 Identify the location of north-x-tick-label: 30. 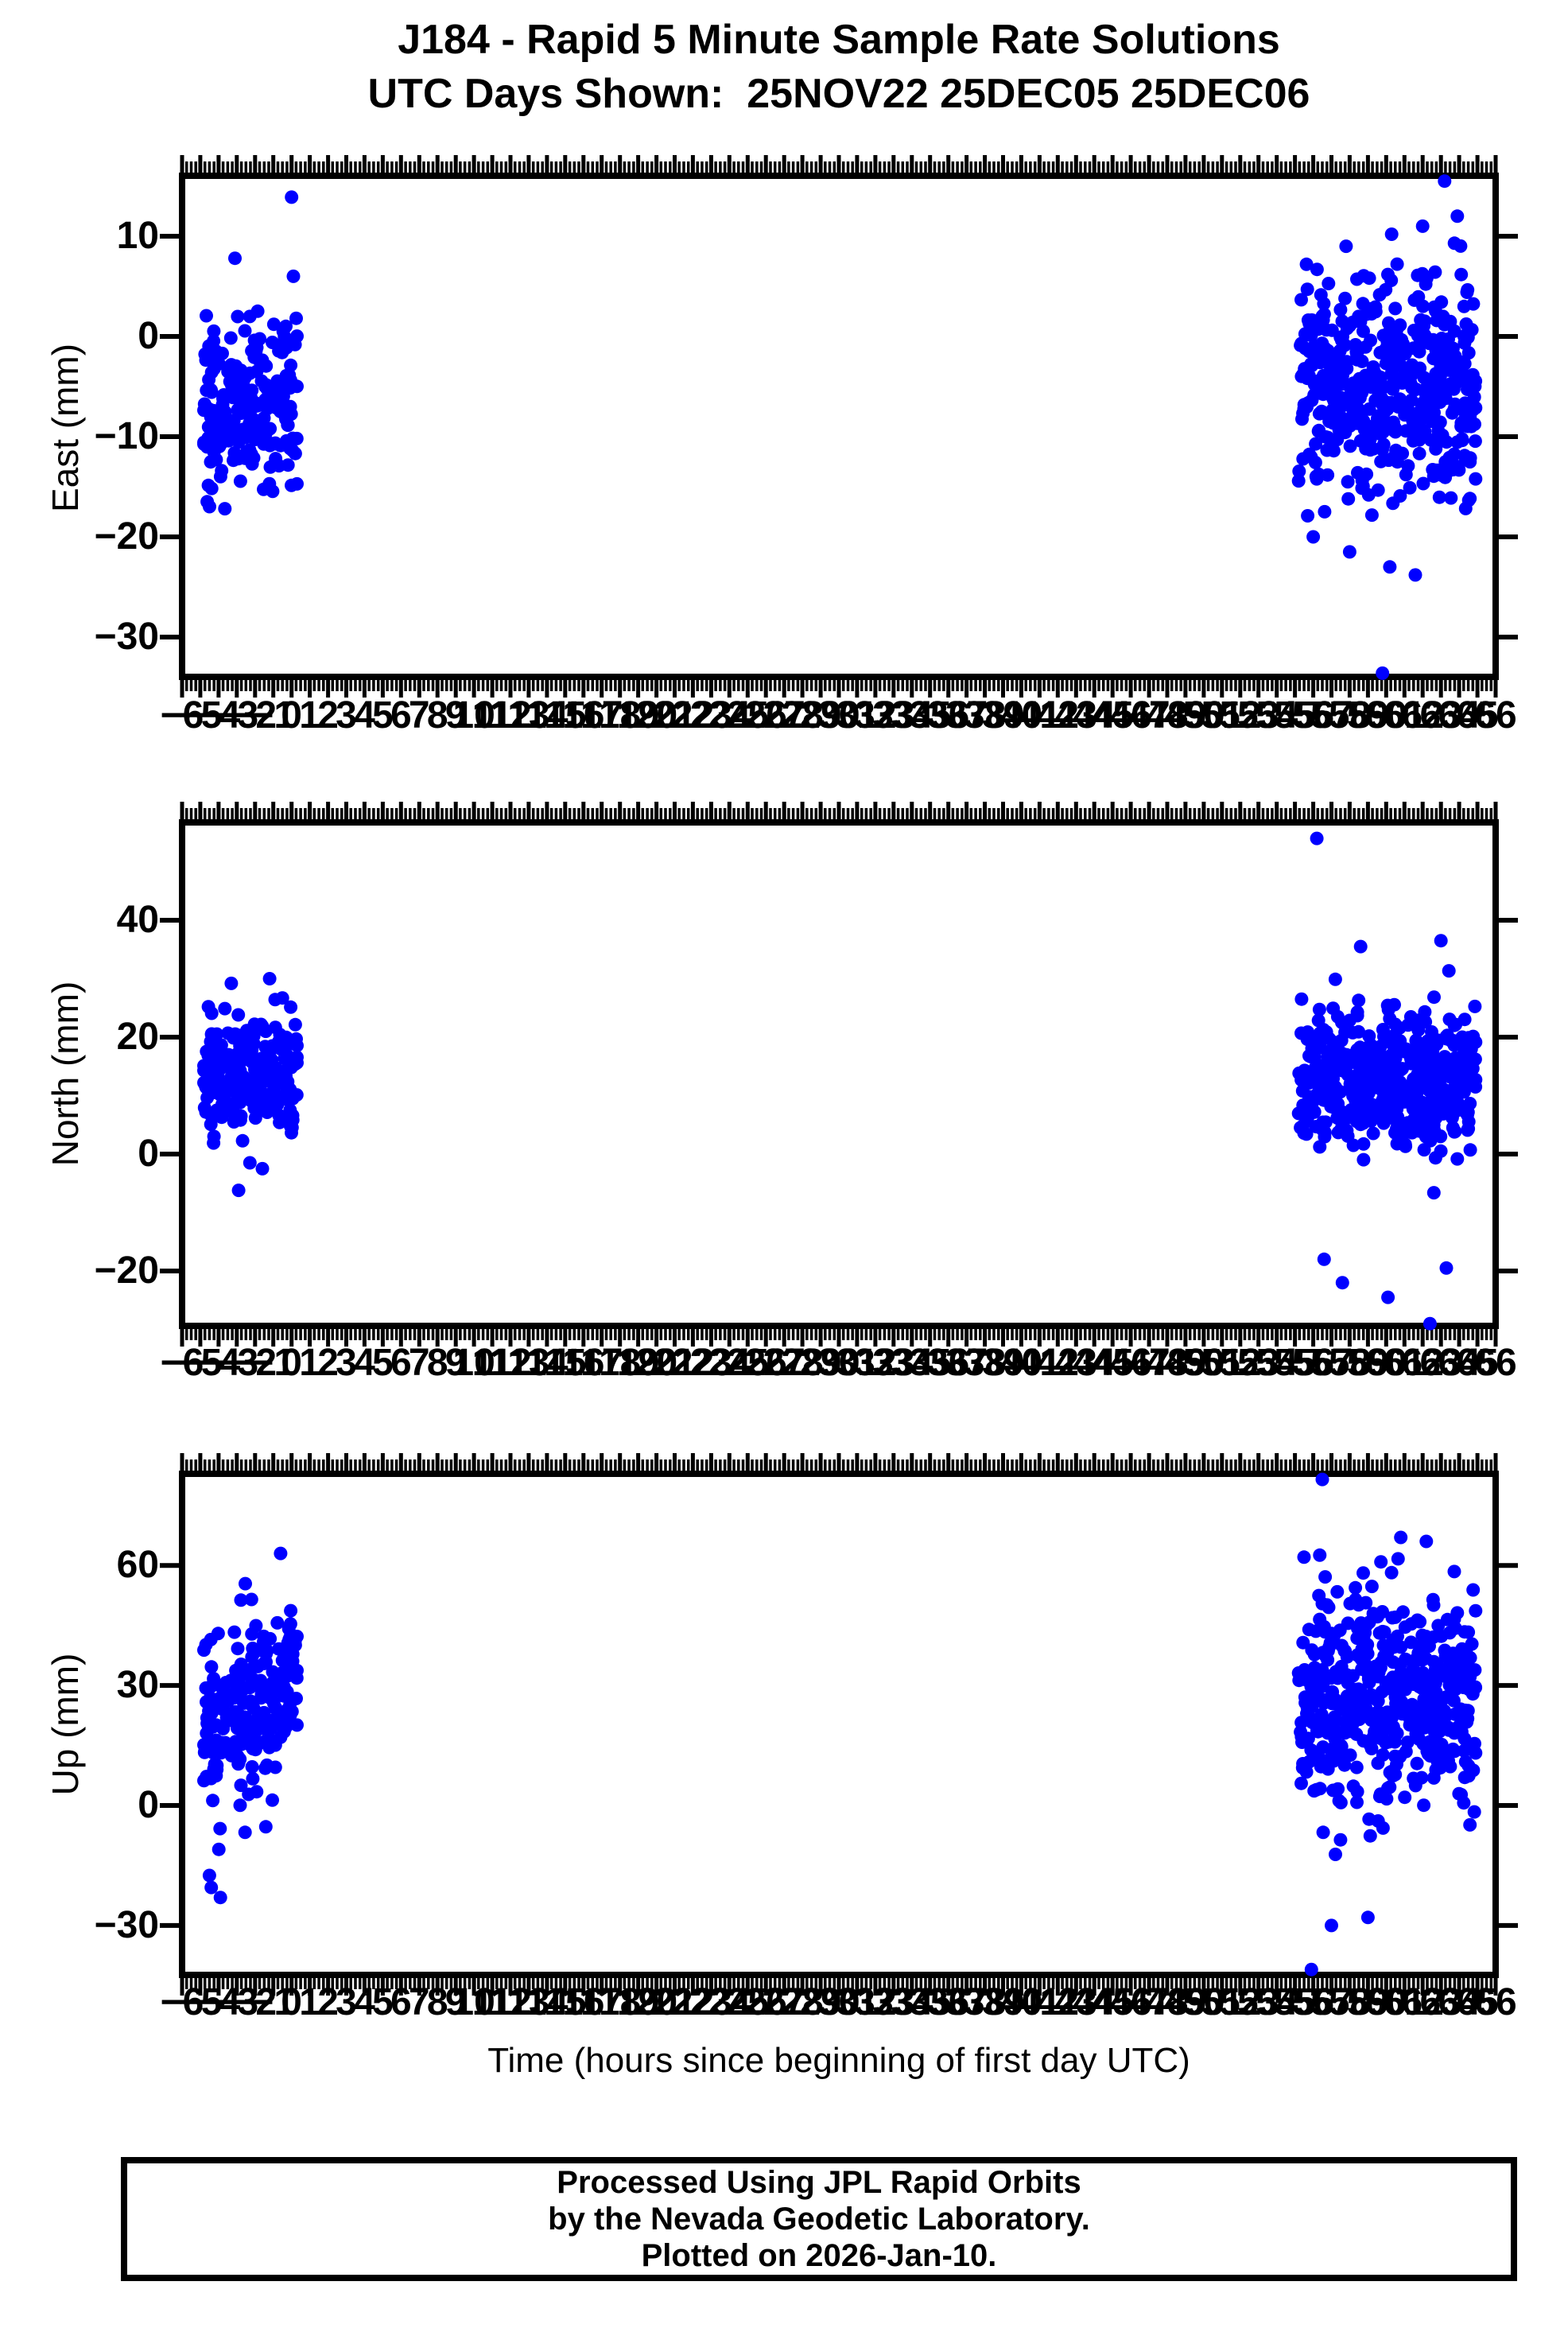
(838, 1363).